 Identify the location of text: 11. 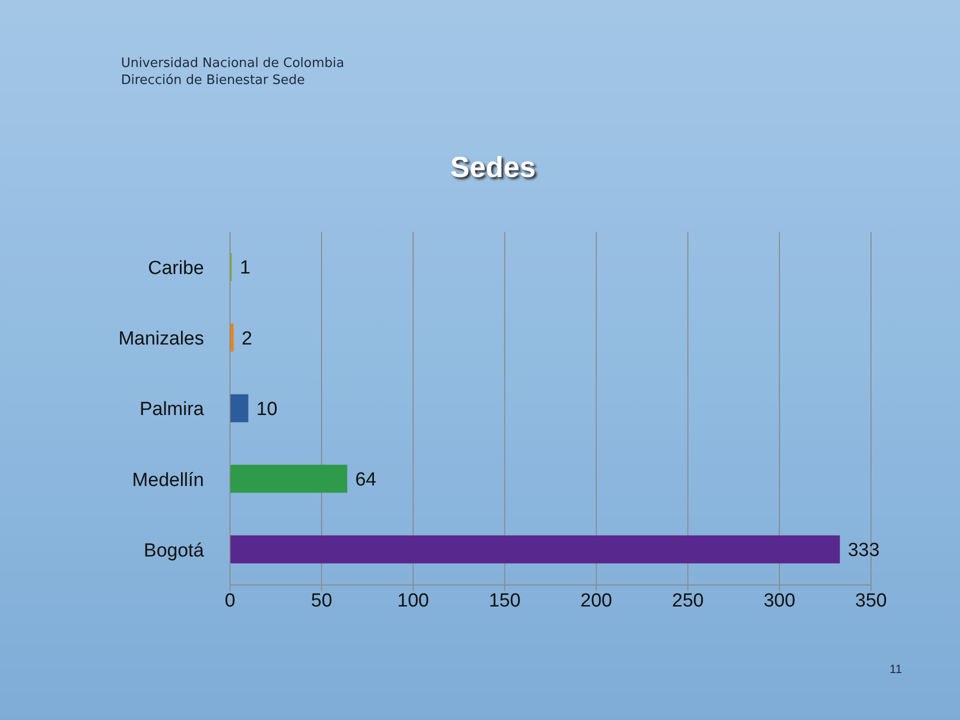
(896, 669).